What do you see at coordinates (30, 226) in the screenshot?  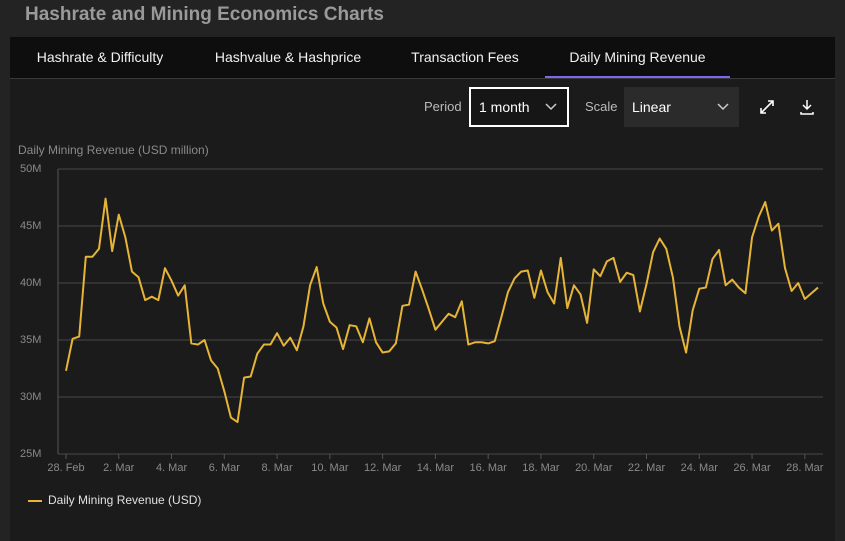 I see `y-tick-label: 45M` at bounding box center [30, 226].